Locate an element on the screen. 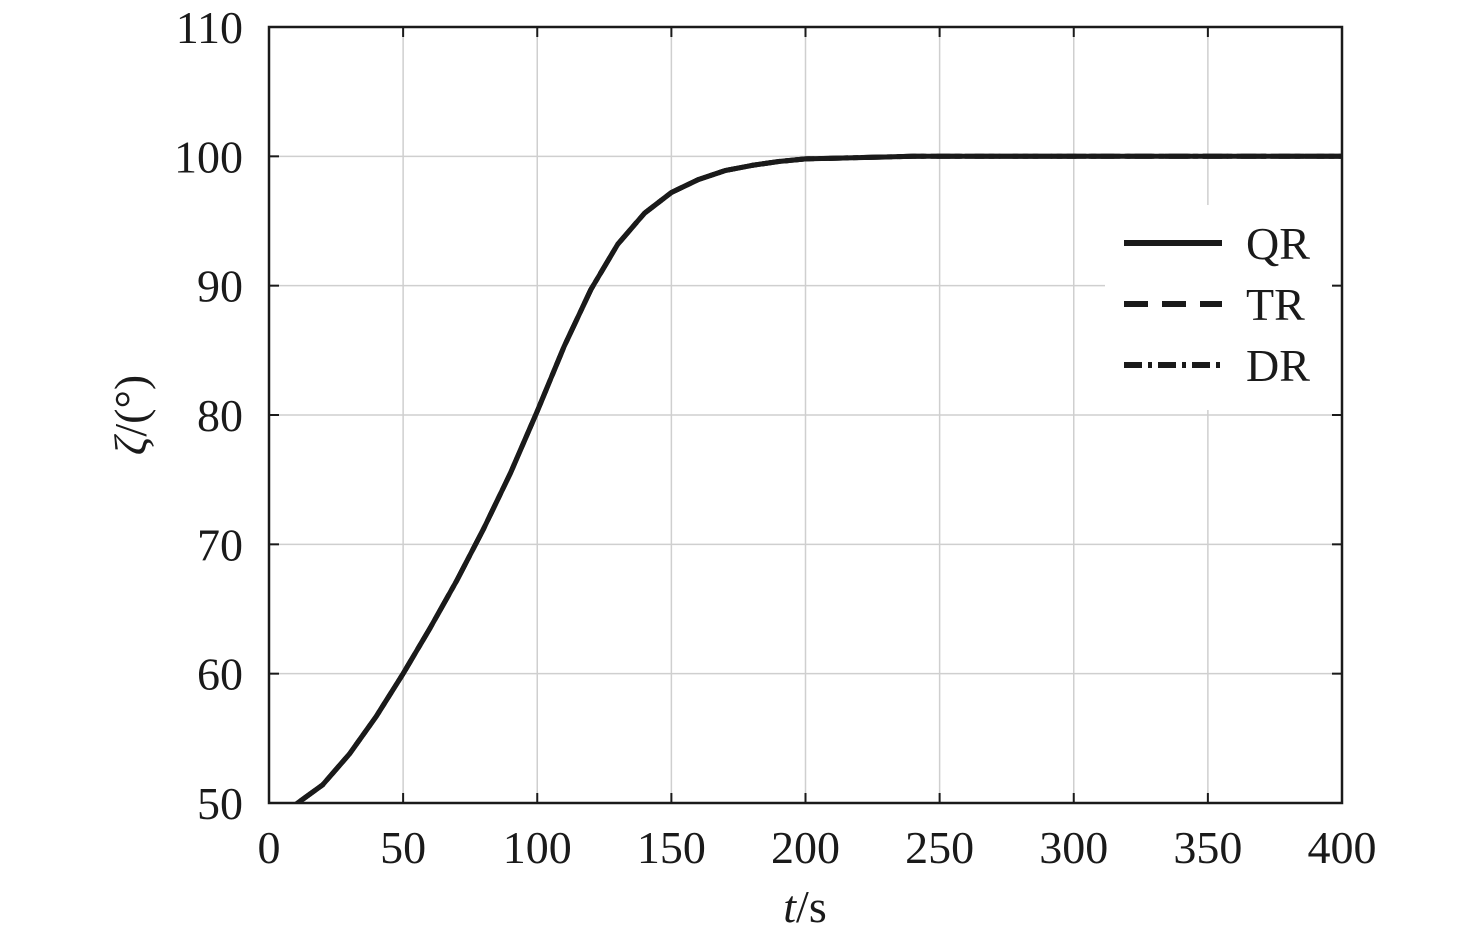 This screenshot has width=1476, height=940. y-tick-label: 80 is located at coordinates (220, 415).